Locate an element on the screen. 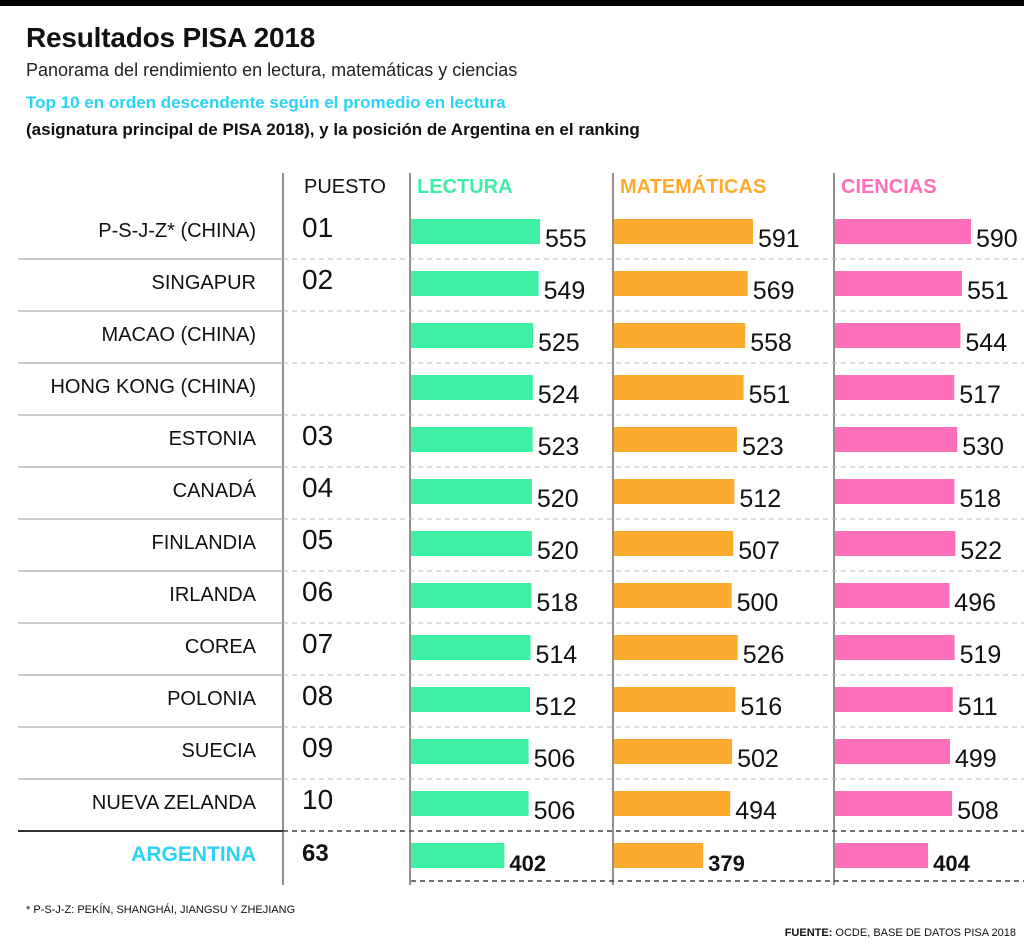 Image resolution: width=1024 pixels, height=950 pixels. source-label: FUENTE: is located at coordinates (808, 933).